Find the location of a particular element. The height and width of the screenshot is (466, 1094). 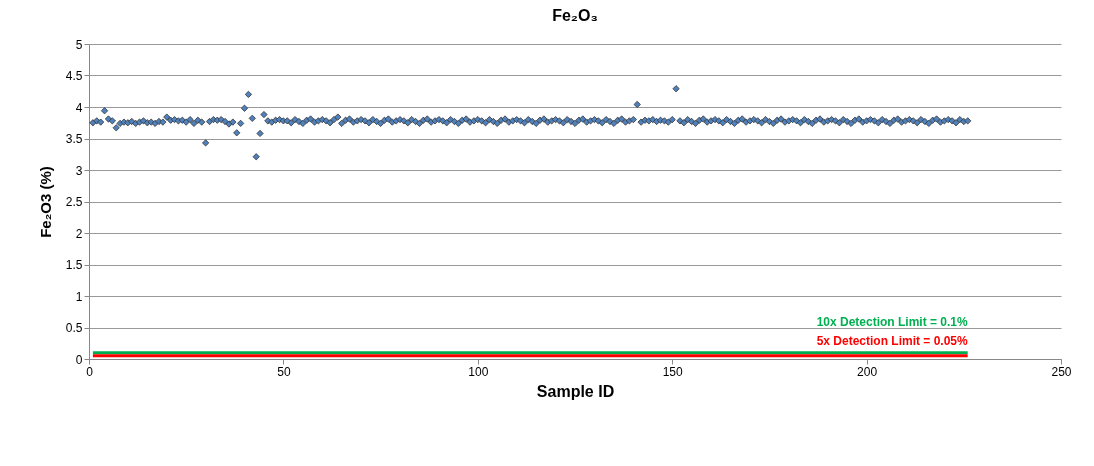

x-tick-label: 100 is located at coordinates (478, 371).